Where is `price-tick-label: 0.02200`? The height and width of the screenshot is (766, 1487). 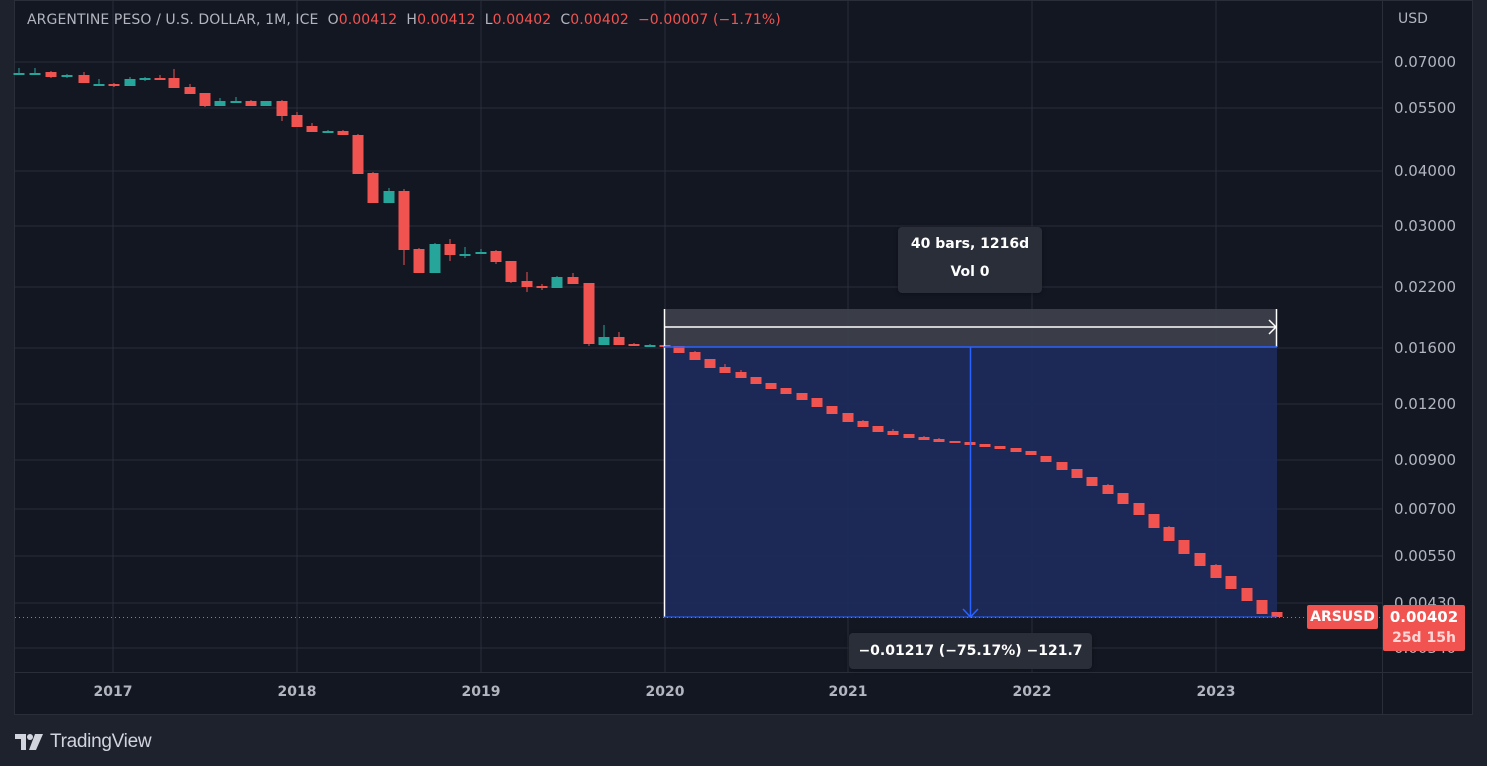 price-tick-label: 0.02200 is located at coordinates (1425, 287).